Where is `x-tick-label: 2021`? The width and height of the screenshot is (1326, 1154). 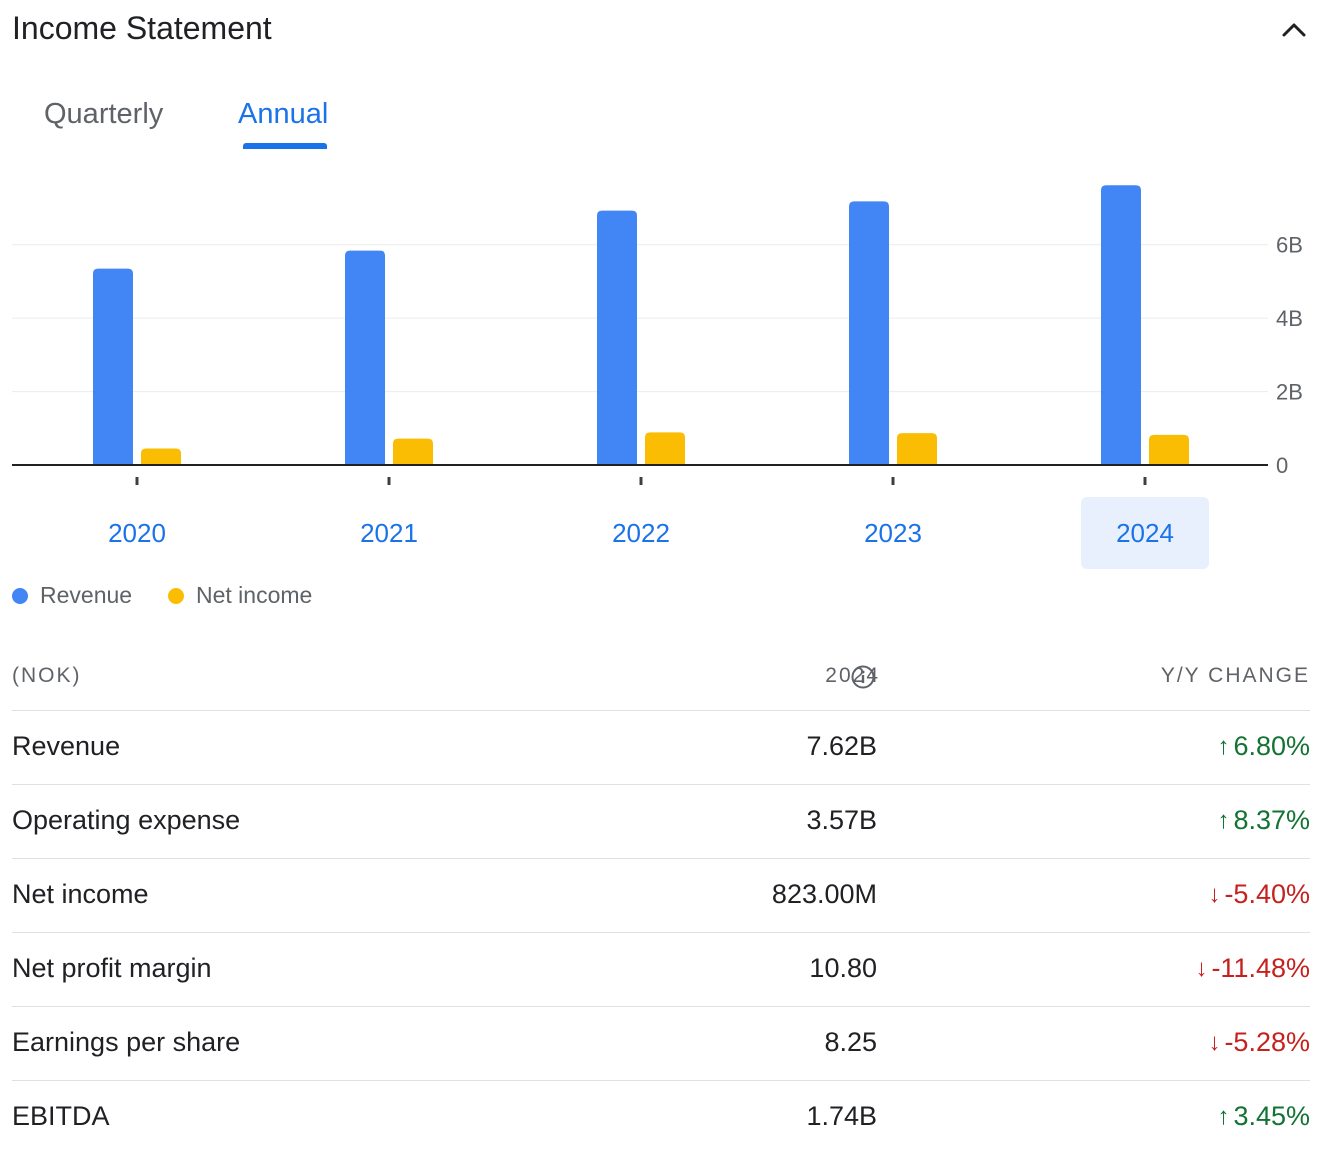 x-tick-label: 2021 is located at coordinates (389, 533).